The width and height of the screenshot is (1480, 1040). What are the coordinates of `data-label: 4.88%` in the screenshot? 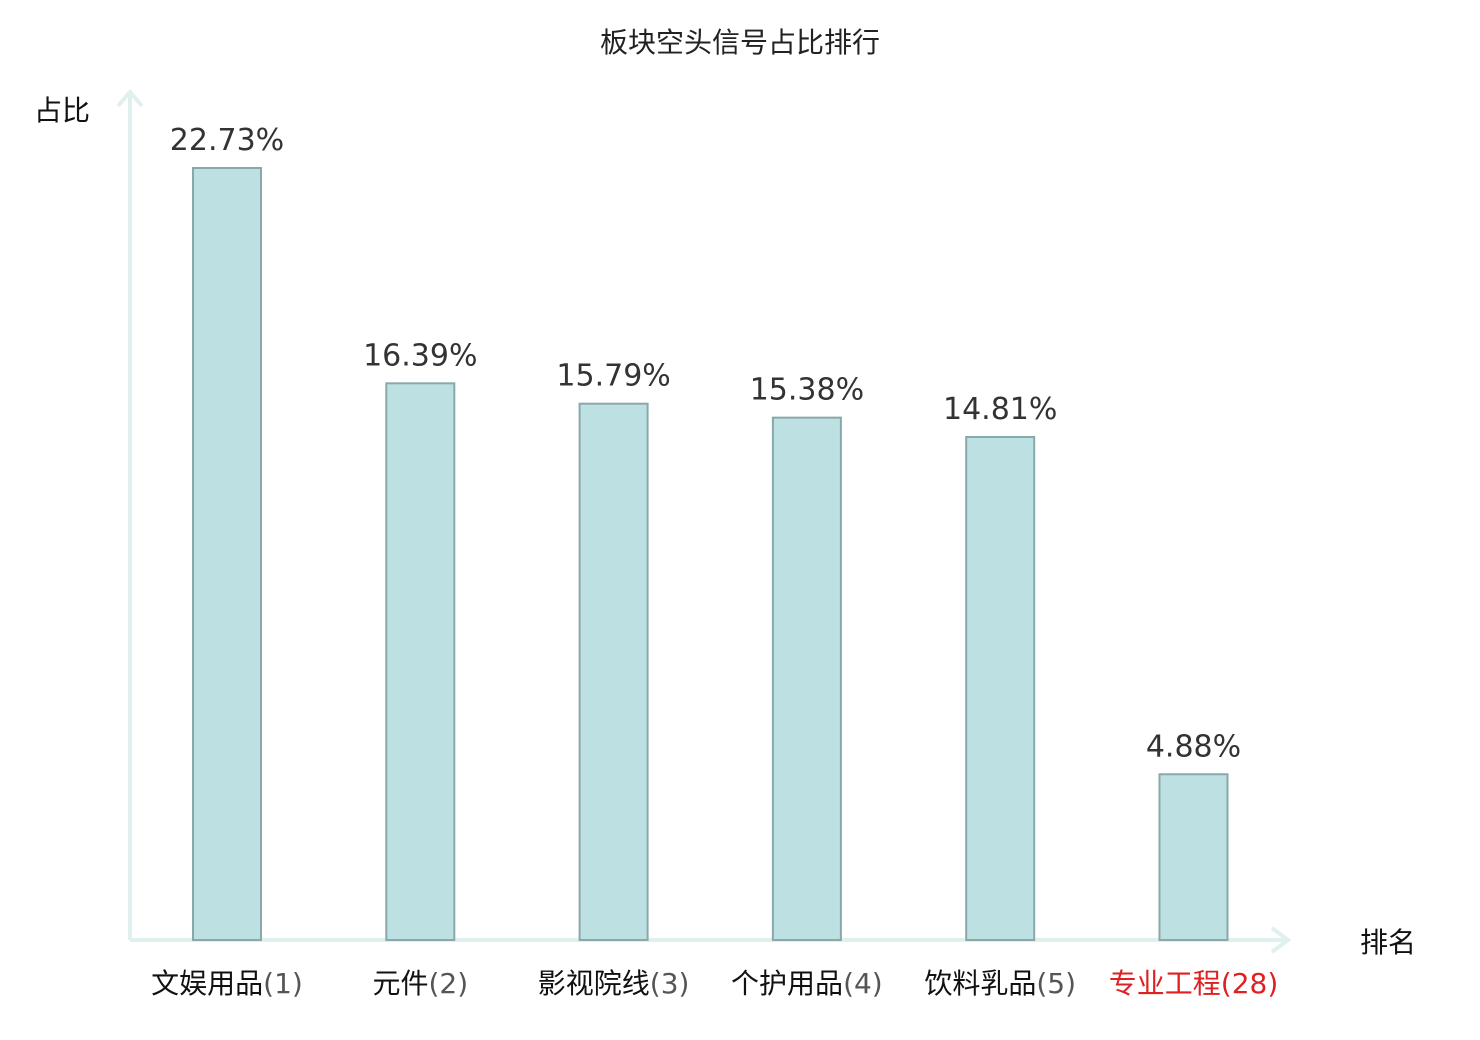 It's located at (1193, 746).